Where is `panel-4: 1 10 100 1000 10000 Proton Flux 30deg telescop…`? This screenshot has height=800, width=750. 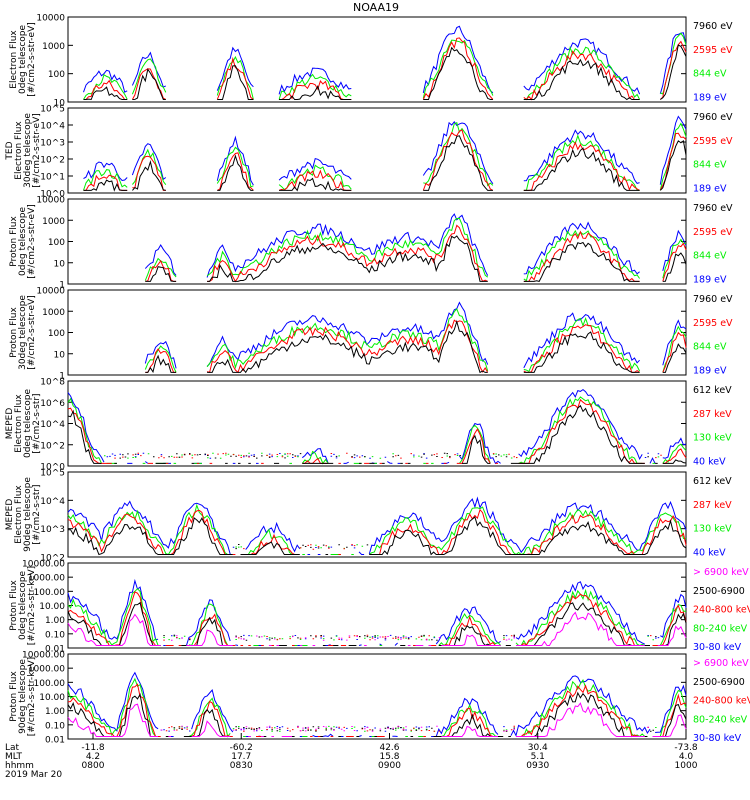 panel-4: 1 10 100 1000 10000 Proton Flux 30deg telescop… is located at coordinates (371, 334).